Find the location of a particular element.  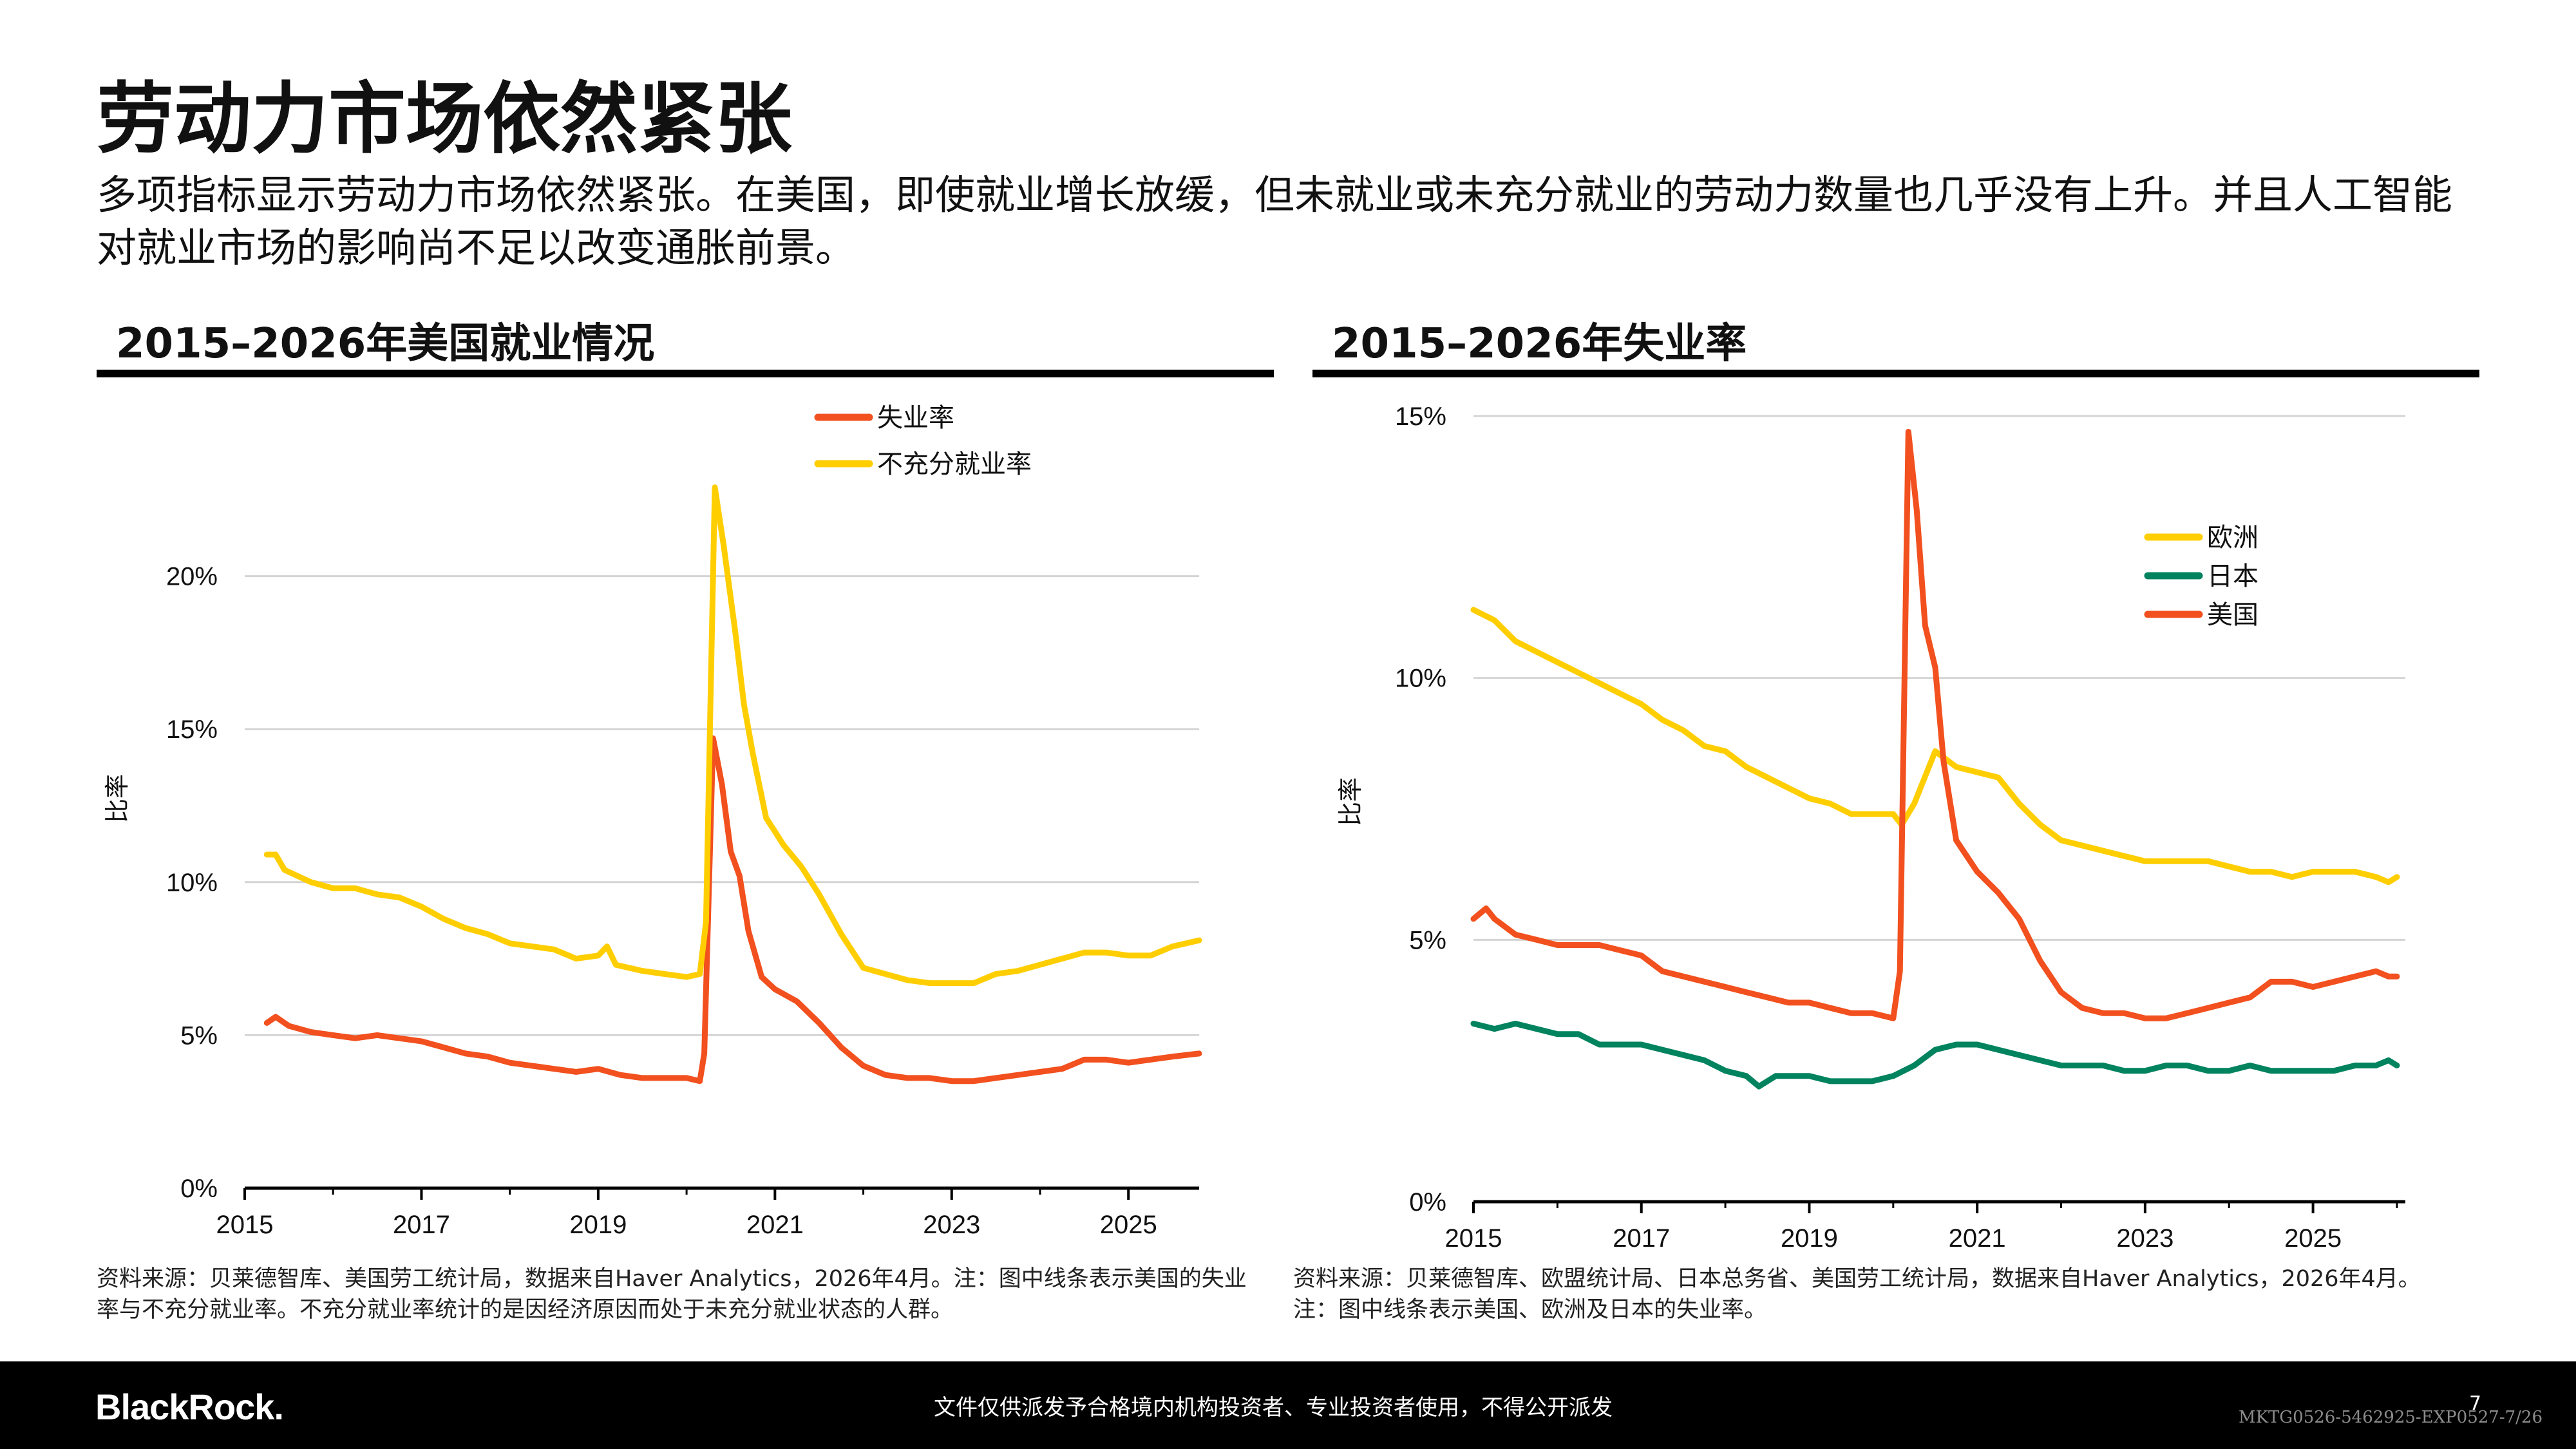

y-tick-label: 20% is located at coordinates (192, 577).